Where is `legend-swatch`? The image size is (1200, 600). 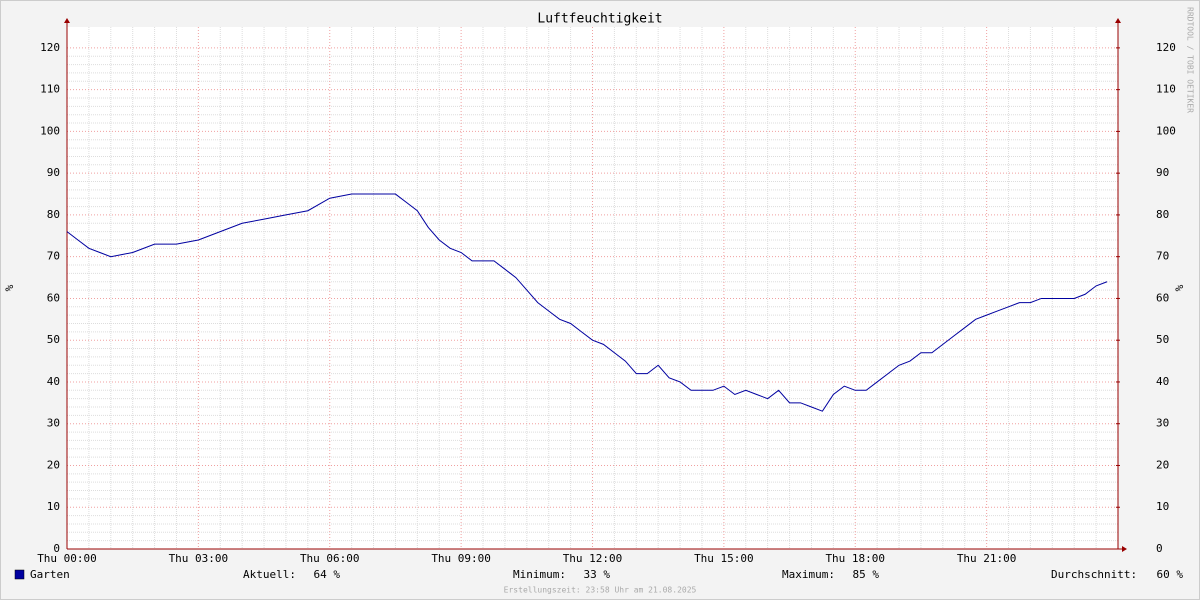
legend-swatch is located at coordinates (19, 574).